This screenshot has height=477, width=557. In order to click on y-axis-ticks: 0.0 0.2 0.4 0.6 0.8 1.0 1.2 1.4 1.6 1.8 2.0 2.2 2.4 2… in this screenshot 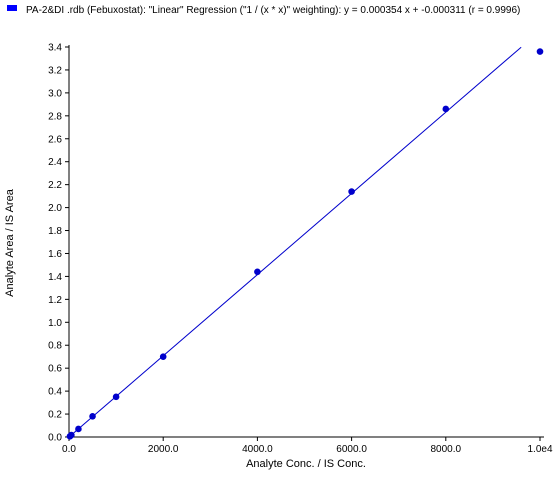, I will do `click(58, 243)`.